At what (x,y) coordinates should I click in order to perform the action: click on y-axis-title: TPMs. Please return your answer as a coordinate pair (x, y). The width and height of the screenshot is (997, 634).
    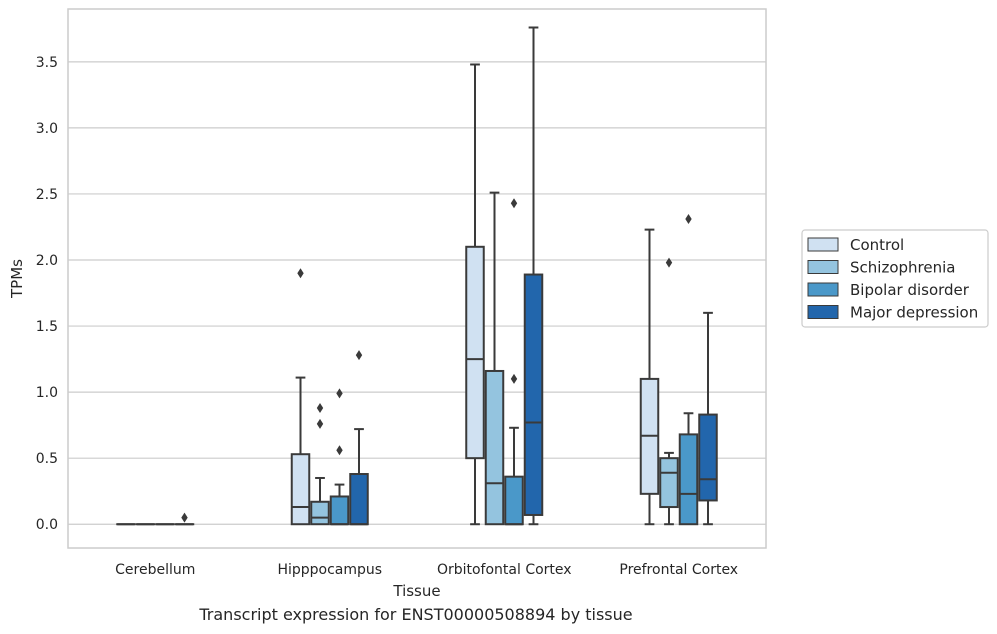
    Looking at the image, I should click on (17, 279).